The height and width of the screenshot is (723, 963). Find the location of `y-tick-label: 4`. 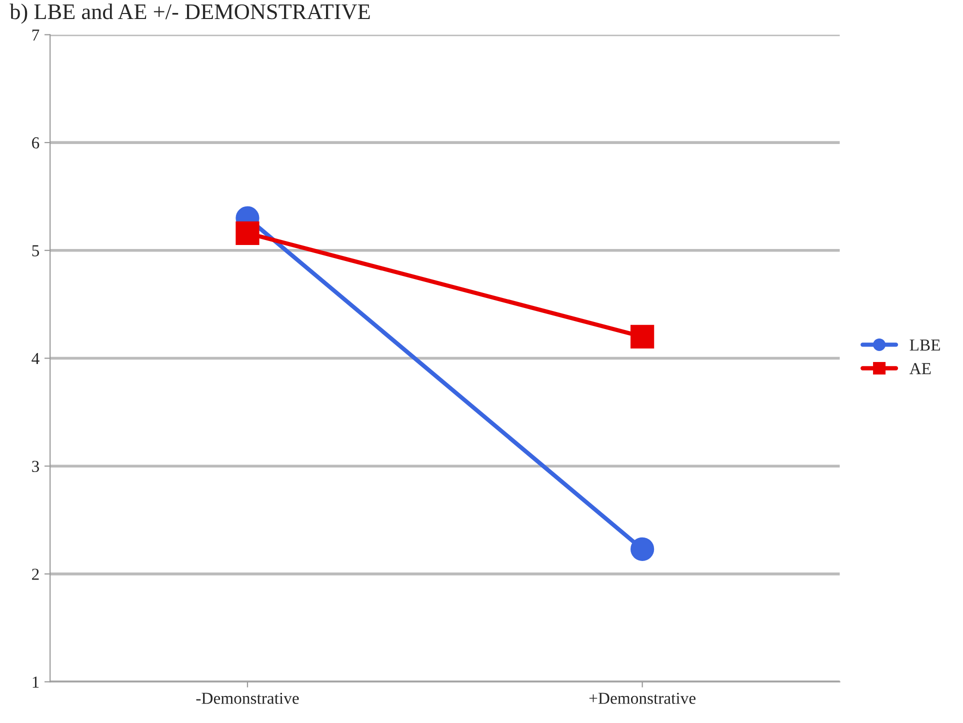

y-tick-label: 4 is located at coordinates (36, 358).